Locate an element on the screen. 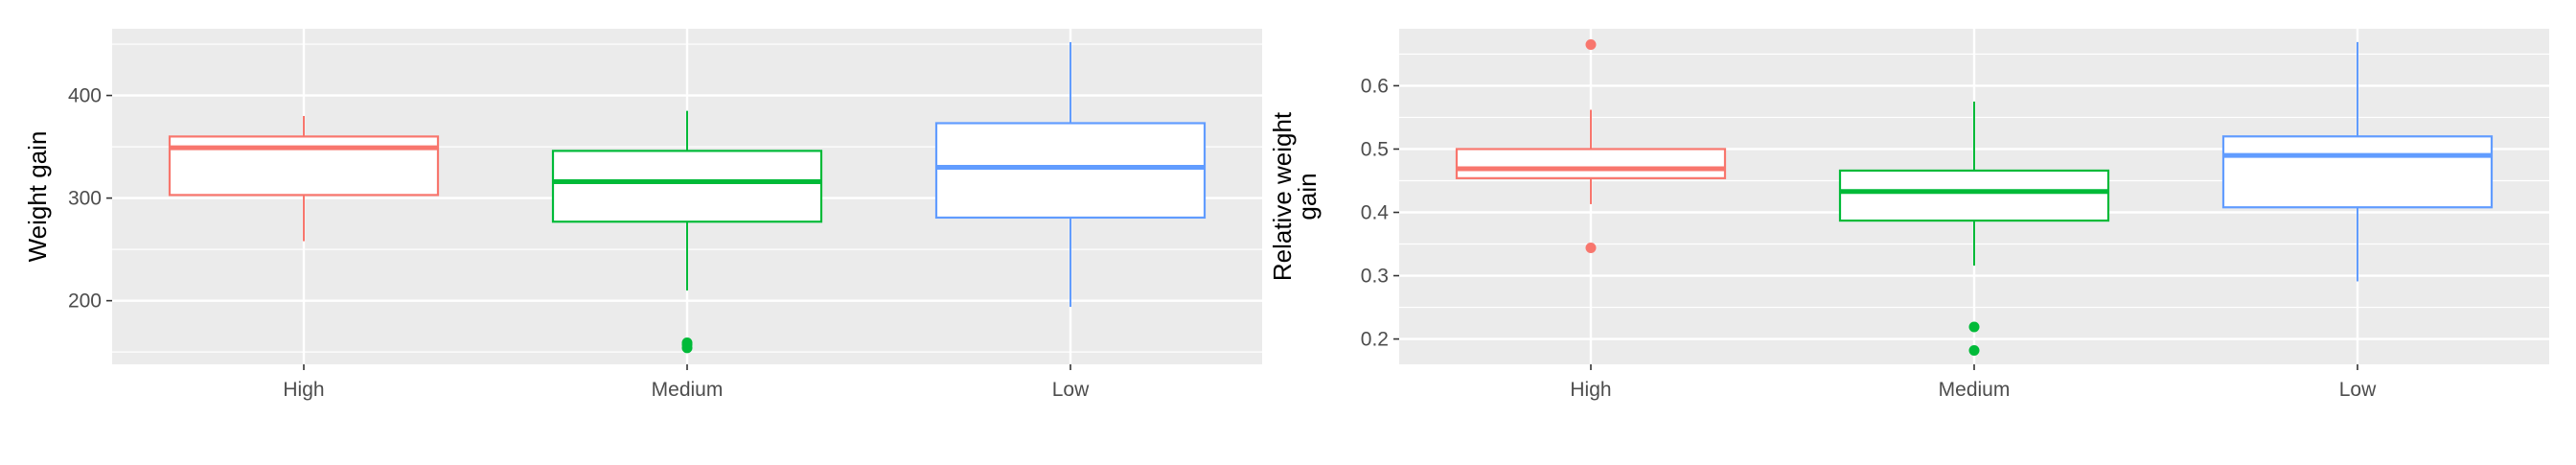  y-tick-label: 400 is located at coordinates (85, 96).